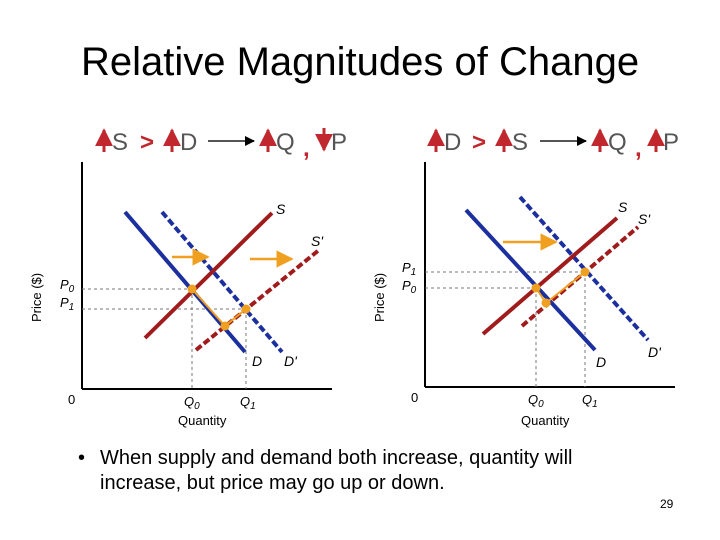  What do you see at coordinates (257, 300) in the screenshot?
I see `left-supply-shifted-curve` at bounding box center [257, 300].